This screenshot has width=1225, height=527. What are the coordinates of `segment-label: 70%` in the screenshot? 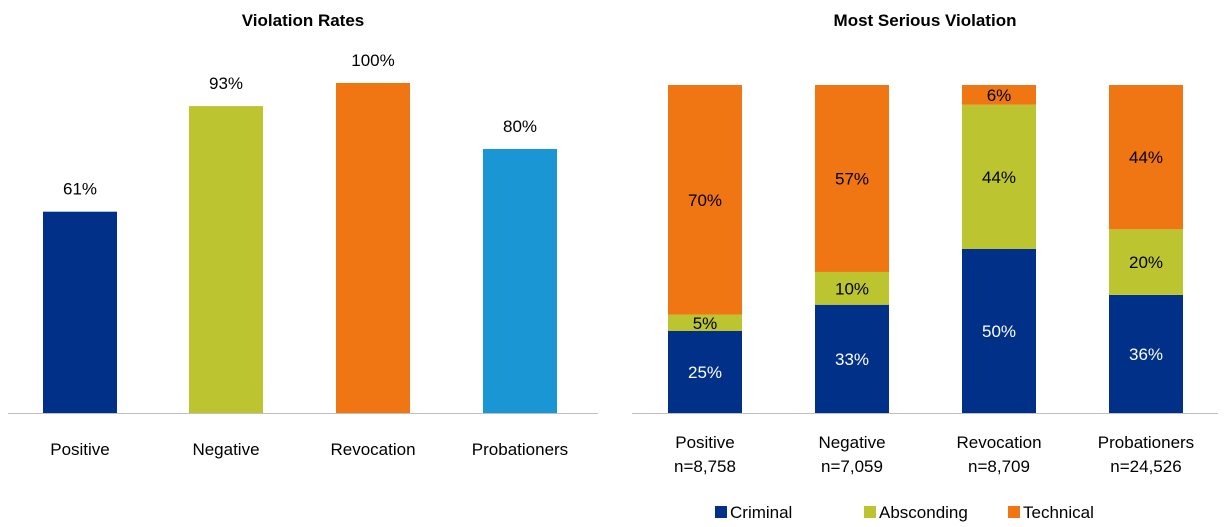 It's located at (705, 200).